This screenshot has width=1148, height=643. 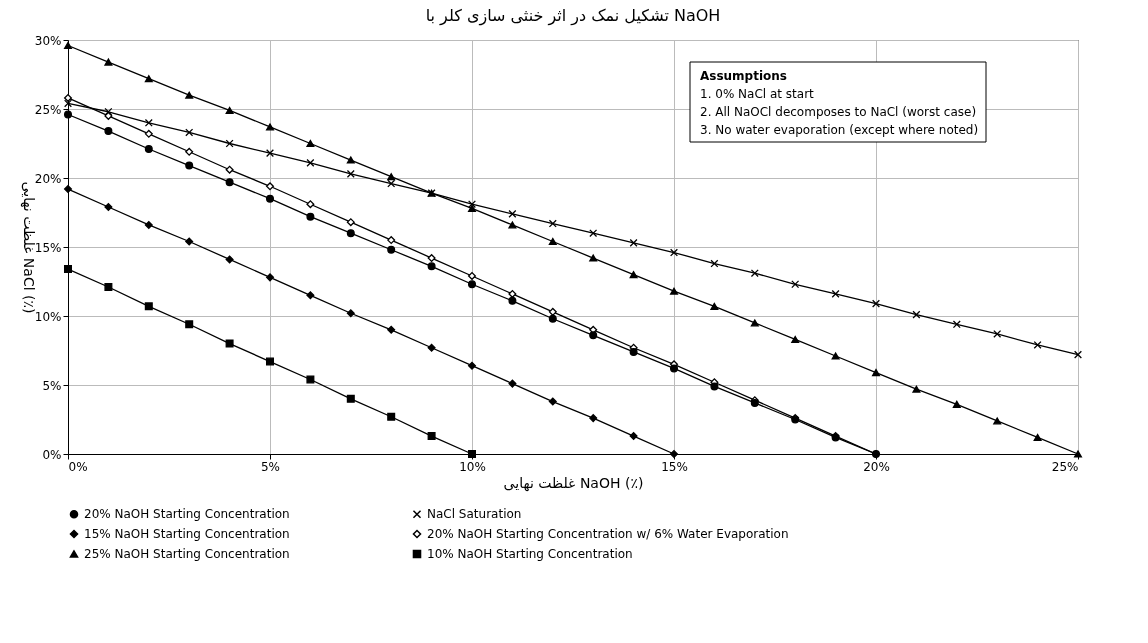 I want to click on annotation: 2. All NaOCl decomposes to NaCl (worst case), so click(x=838, y=112).